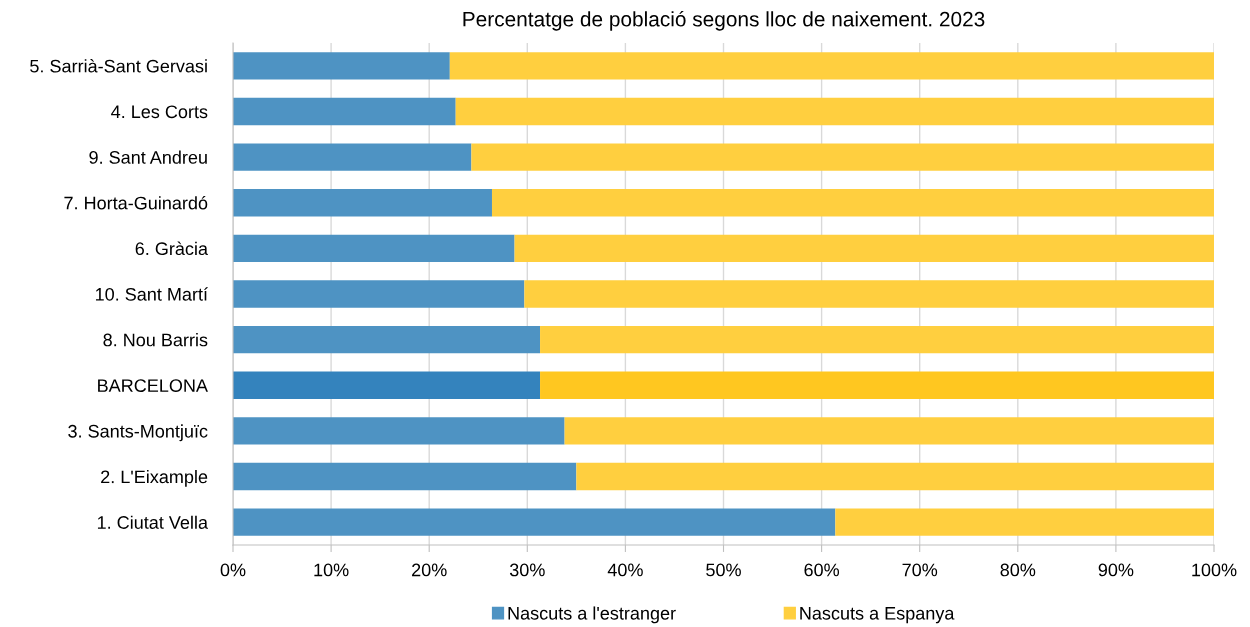 The width and height of the screenshot is (1250, 627). Describe the element at coordinates (724, 20) in the screenshot. I see `chart-title: Percentatge de població segons lloc de naixement. 2023` at that location.